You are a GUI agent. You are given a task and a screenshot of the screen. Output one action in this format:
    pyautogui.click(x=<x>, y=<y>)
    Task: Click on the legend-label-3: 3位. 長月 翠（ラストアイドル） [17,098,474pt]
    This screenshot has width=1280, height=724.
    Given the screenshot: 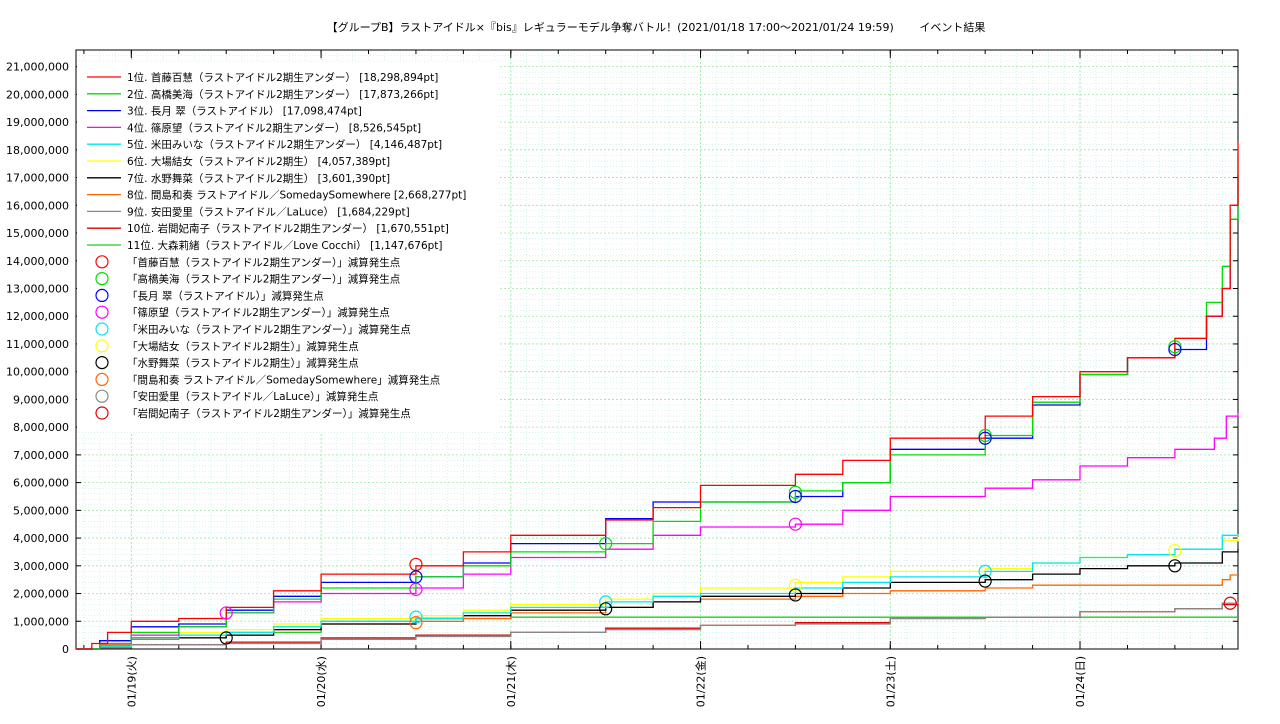 What is the action you would take?
    pyautogui.click(x=244, y=111)
    